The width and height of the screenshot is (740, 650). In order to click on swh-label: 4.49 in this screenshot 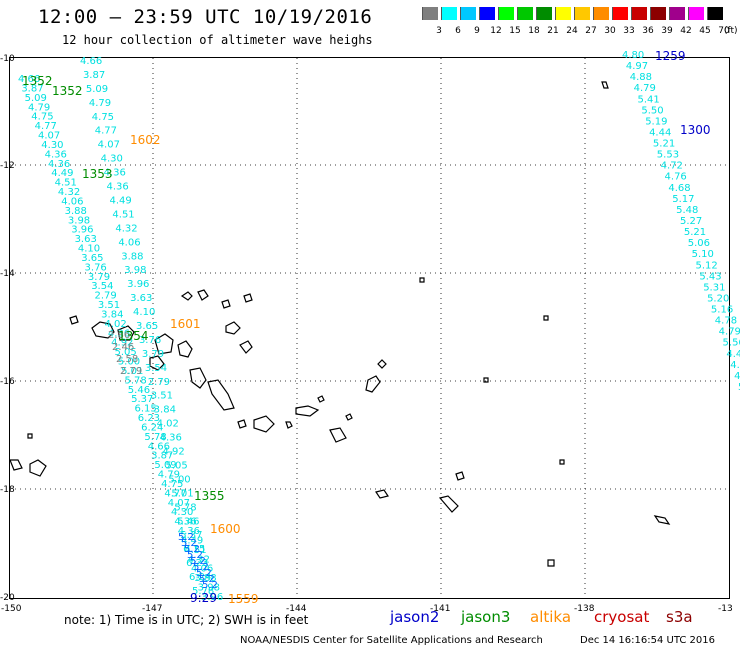, I will do `click(192, 540)`.